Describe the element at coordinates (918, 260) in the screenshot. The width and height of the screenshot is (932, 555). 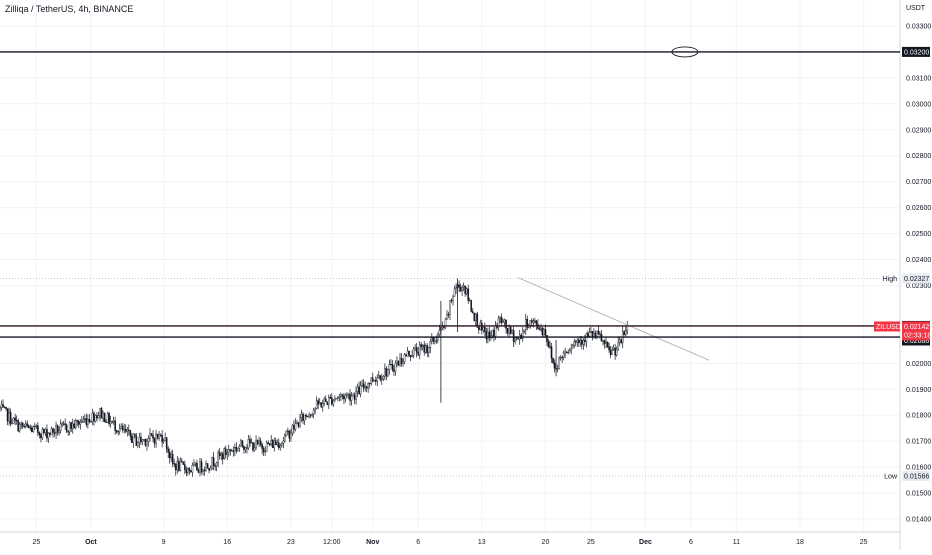
I see `y-tick-label: 0.02400` at that location.